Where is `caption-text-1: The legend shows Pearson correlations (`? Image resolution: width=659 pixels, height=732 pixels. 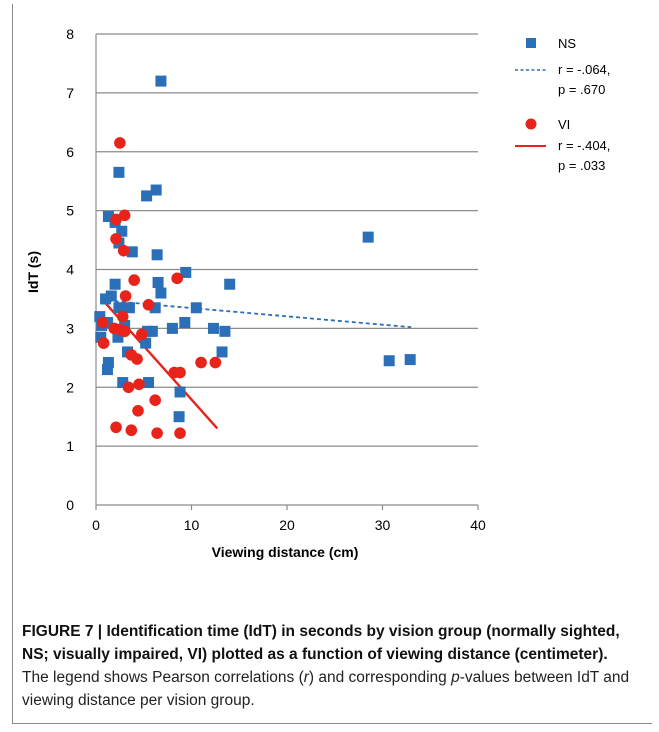 caption-text-1: The legend shows Pearson correlations ( is located at coordinates (163, 677).